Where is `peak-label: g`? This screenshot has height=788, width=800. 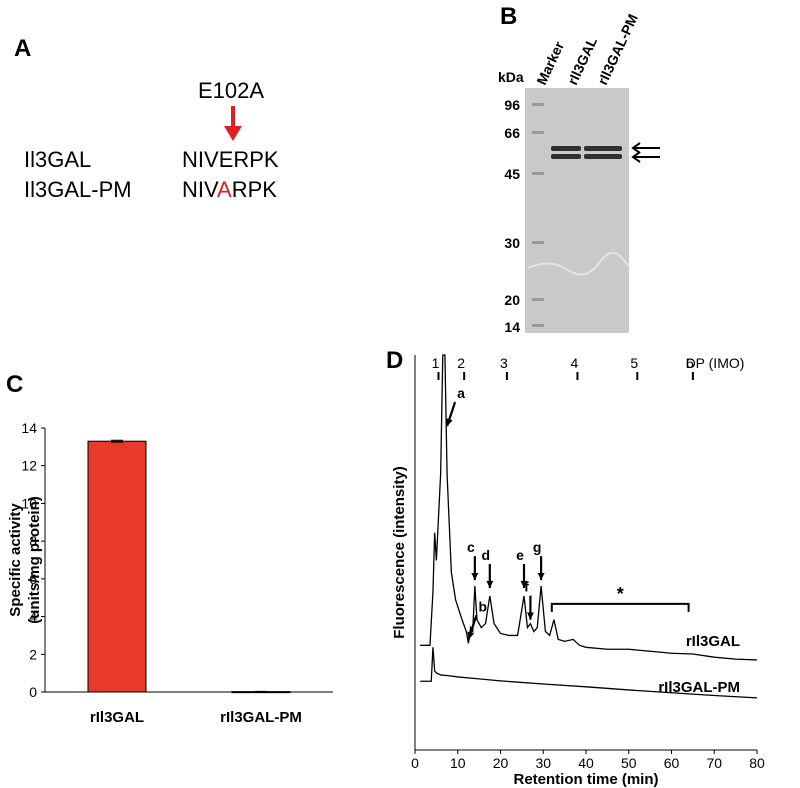 peak-label: g is located at coordinates (537, 547).